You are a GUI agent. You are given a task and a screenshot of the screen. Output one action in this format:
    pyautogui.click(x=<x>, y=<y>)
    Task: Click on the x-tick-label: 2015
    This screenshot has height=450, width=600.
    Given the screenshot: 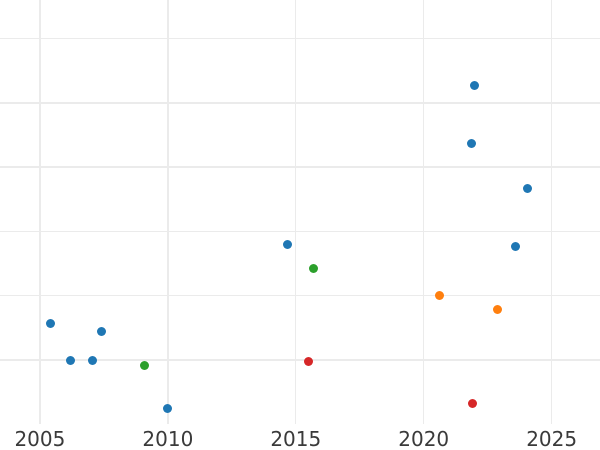 What is the action you would take?
    pyautogui.click(x=296, y=438)
    